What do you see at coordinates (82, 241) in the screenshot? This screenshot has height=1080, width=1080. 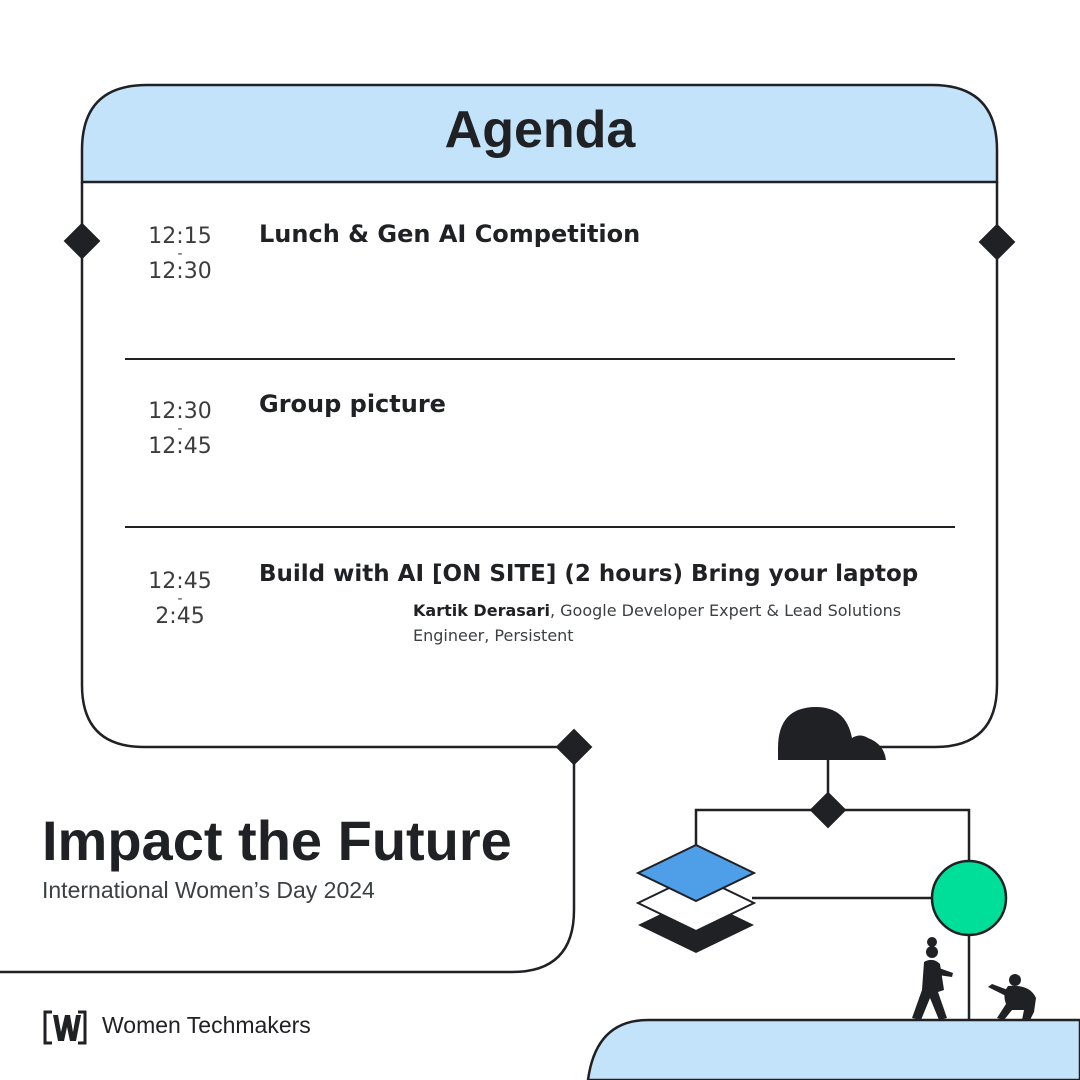 I see `diamond-left-icon` at bounding box center [82, 241].